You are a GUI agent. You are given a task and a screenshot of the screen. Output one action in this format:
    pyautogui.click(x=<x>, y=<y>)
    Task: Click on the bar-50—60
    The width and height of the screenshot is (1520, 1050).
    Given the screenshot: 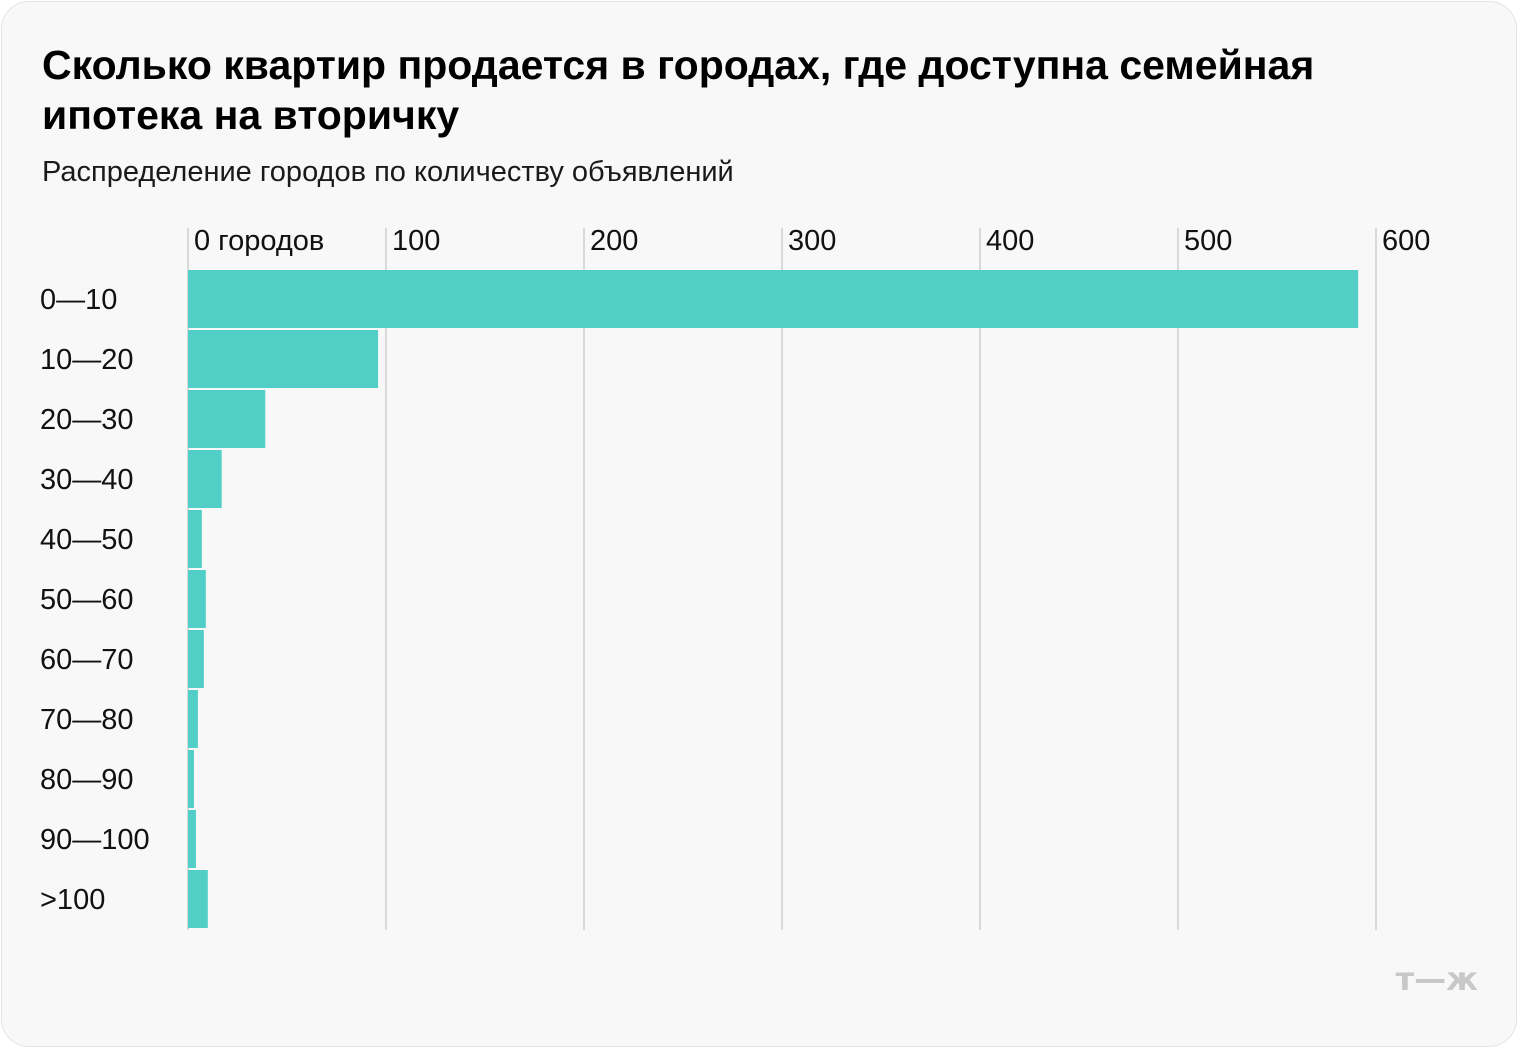 What is the action you would take?
    pyautogui.click(x=197, y=599)
    